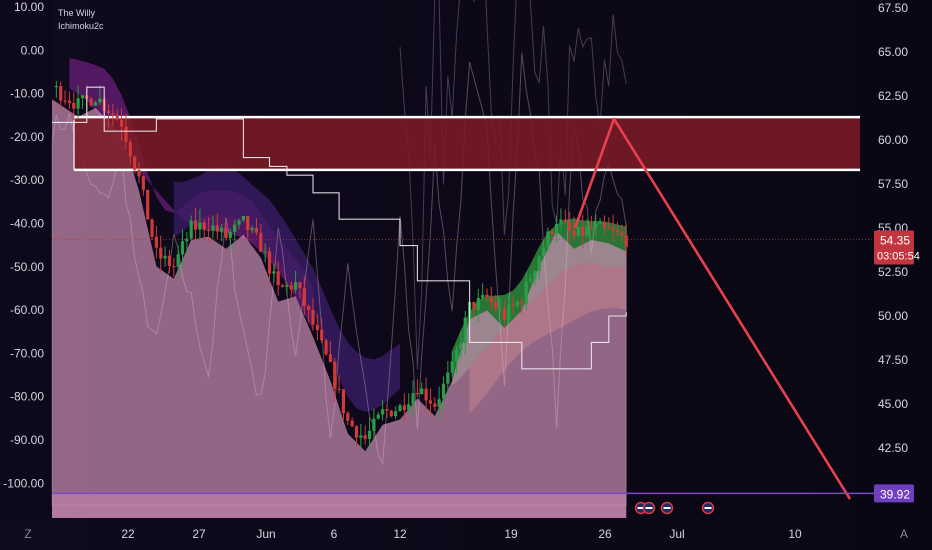 The width and height of the screenshot is (932, 550). Describe the element at coordinates (897, 366) in the screenshot. I see `price-tags: 54.35 03:05:54 39.92` at that location.